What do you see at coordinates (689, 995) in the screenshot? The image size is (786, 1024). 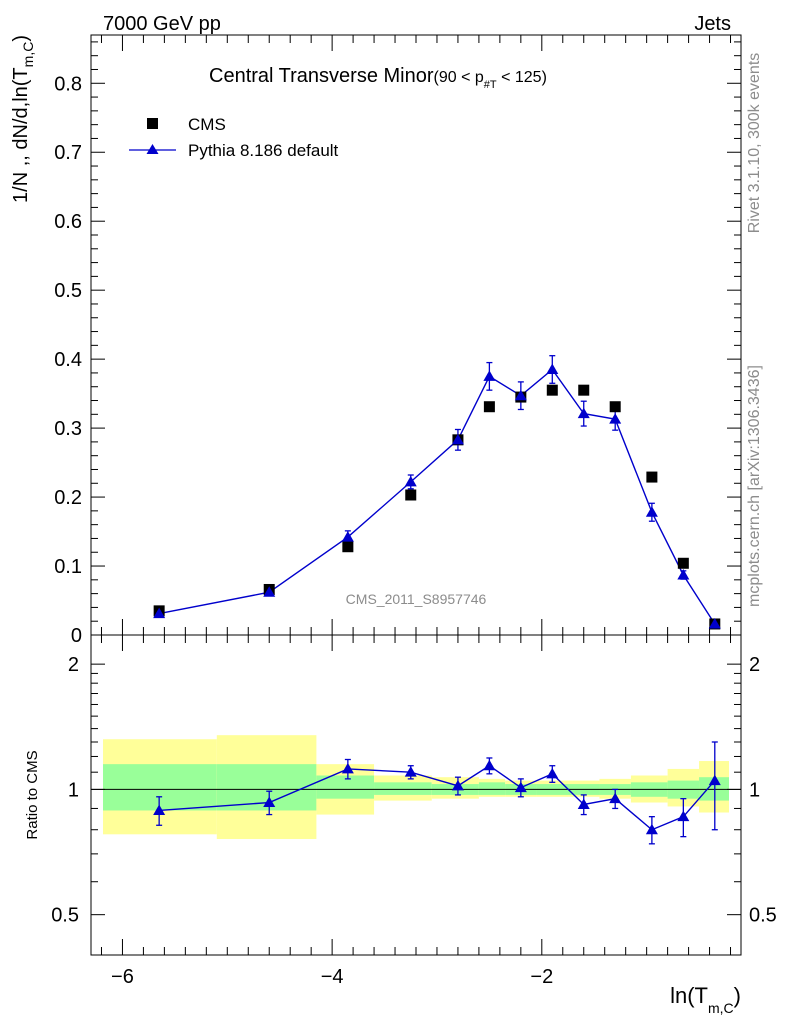 I see `x-axis-label-main: ln(T` at bounding box center [689, 995].